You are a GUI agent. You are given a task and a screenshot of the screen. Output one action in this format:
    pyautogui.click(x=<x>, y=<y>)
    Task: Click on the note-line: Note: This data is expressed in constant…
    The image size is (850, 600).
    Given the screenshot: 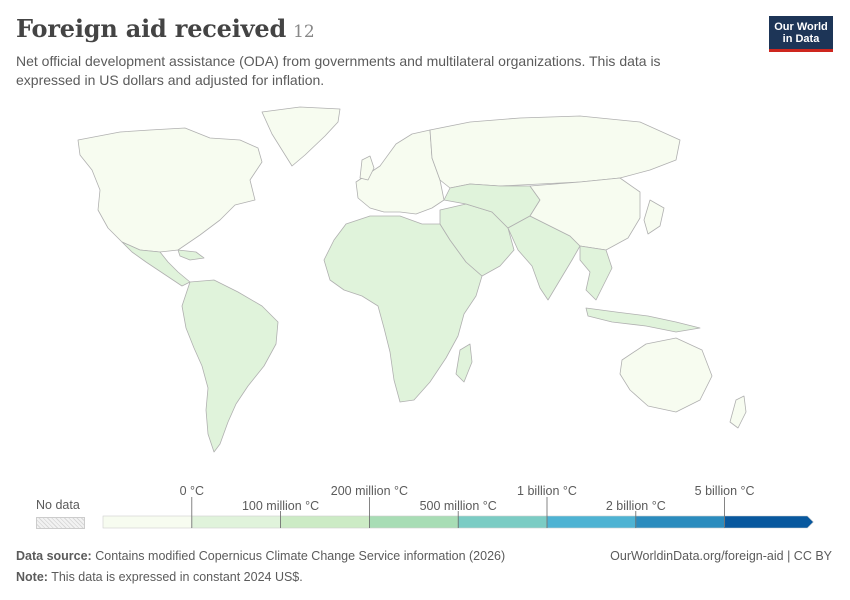 What is the action you would take?
    pyautogui.click(x=159, y=577)
    